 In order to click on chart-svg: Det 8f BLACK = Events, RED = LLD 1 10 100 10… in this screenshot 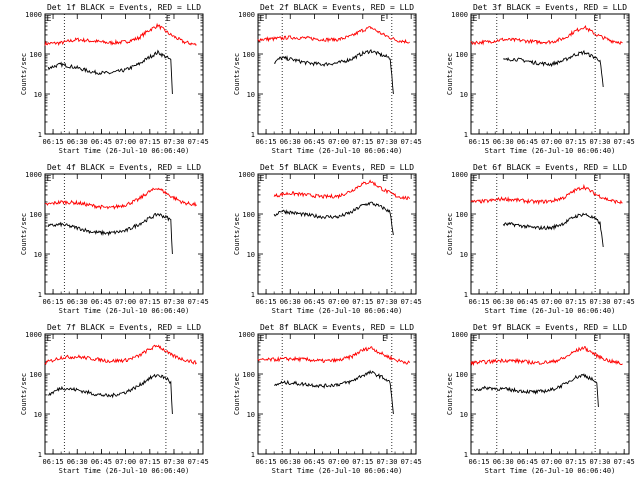, I will do `click(327, 399)`.